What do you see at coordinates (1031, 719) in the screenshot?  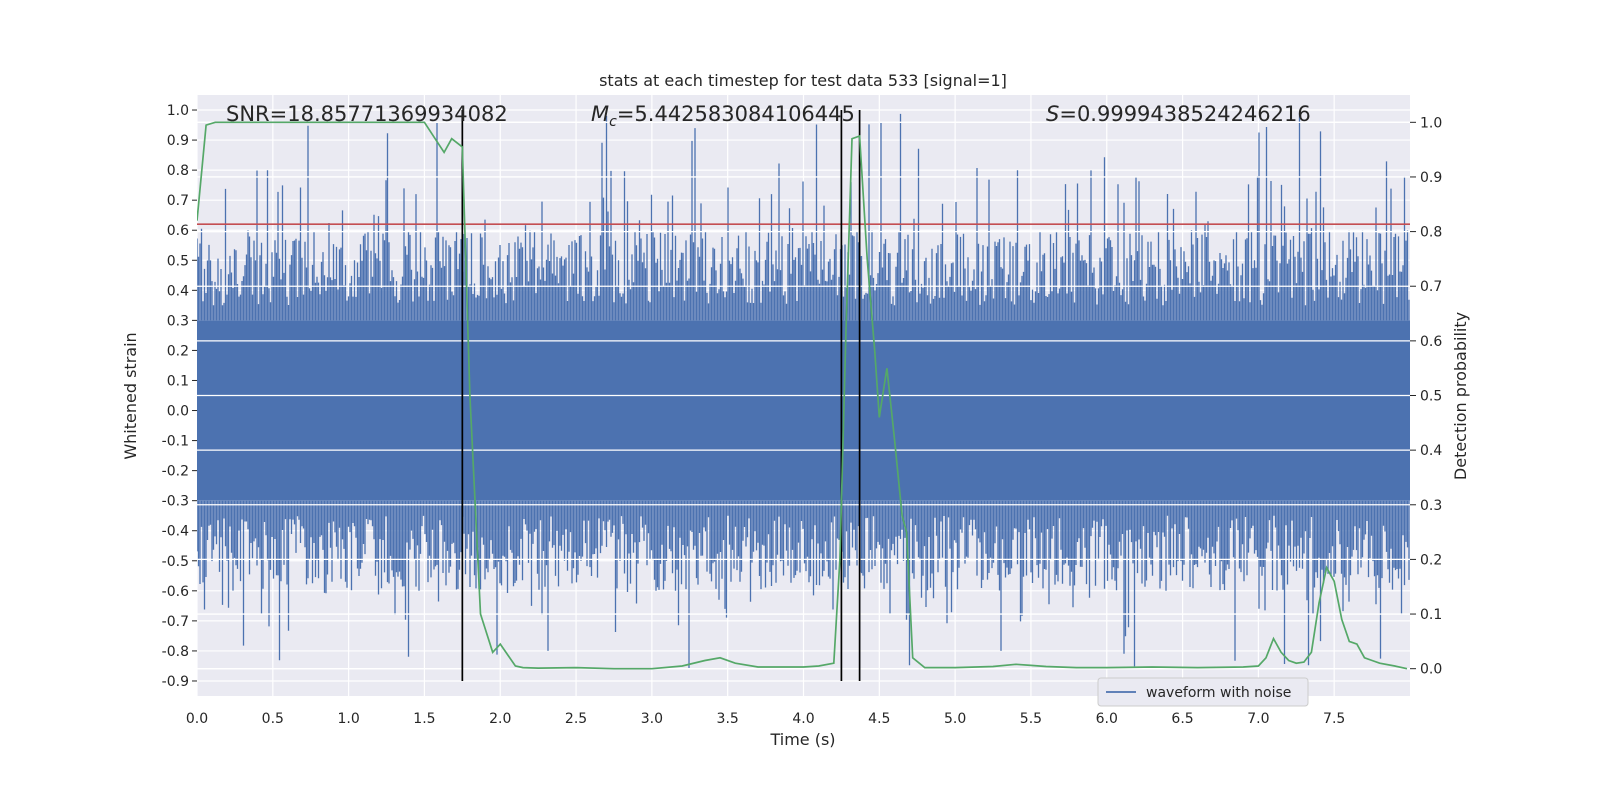 I see `x-tick-label: 5.5` at bounding box center [1031, 719].